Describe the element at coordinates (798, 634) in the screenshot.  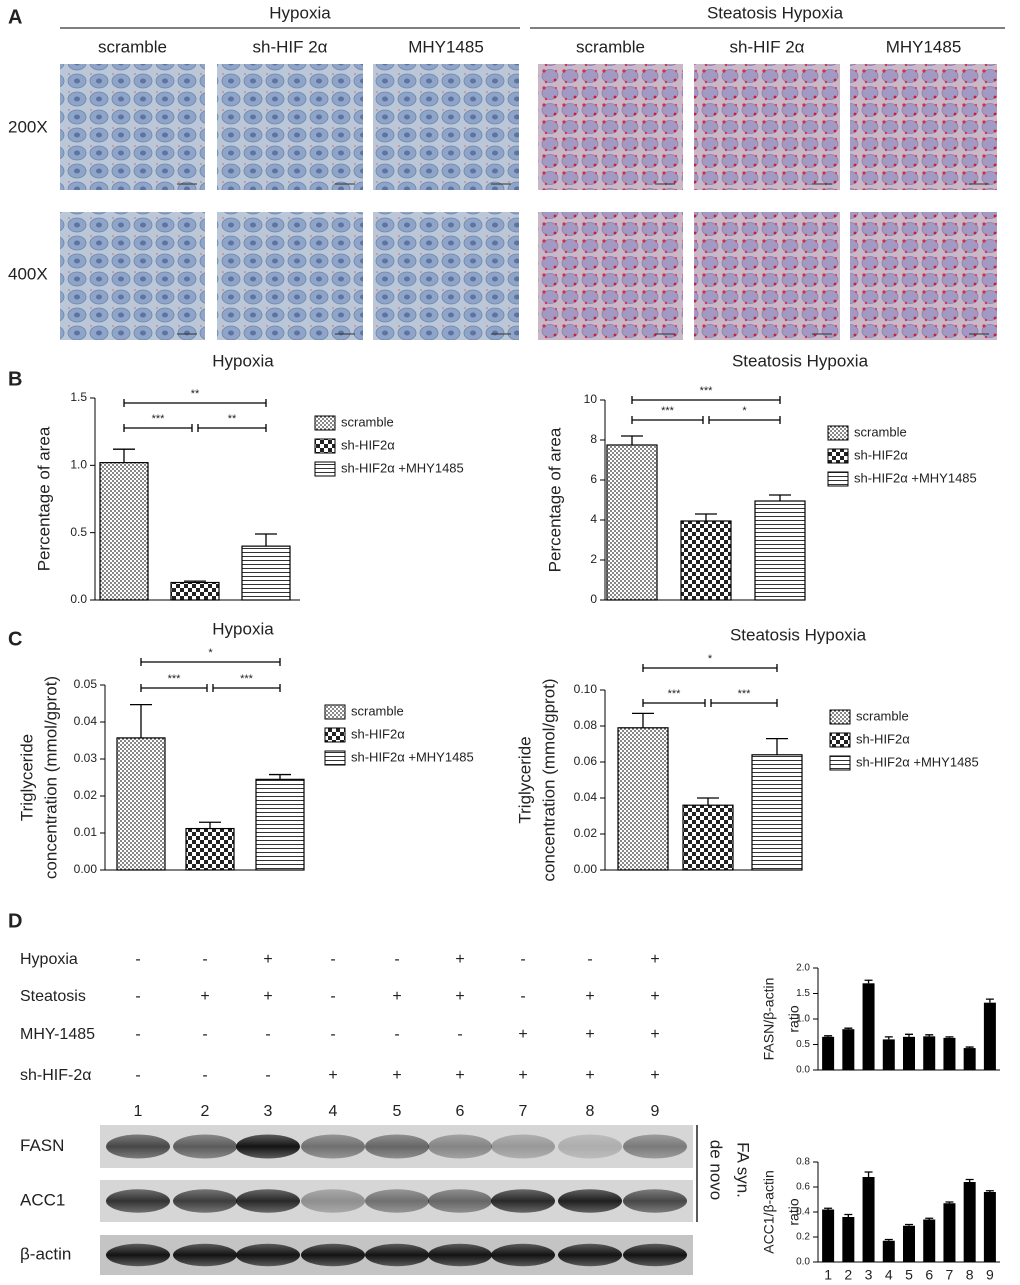
I see `chart-title: Steatosis Hypoxia` at that location.